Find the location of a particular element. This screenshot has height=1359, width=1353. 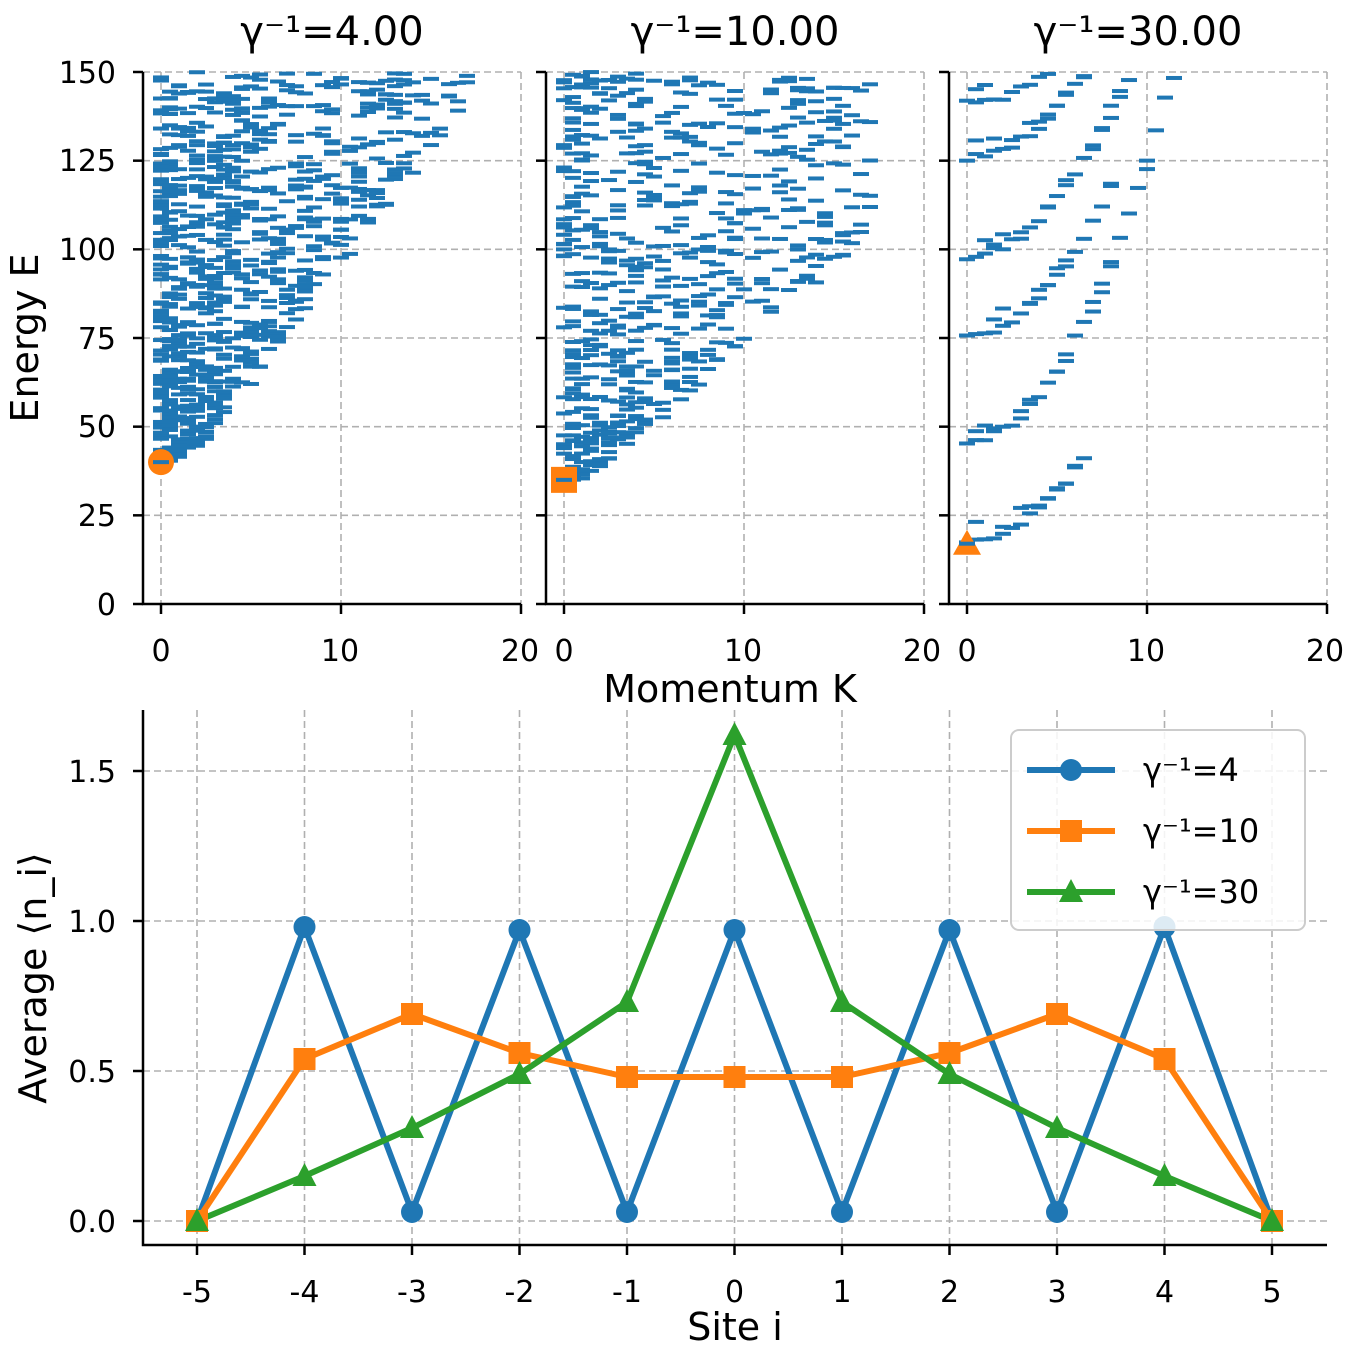

legend-markers is located at coordinates (1071, 830).